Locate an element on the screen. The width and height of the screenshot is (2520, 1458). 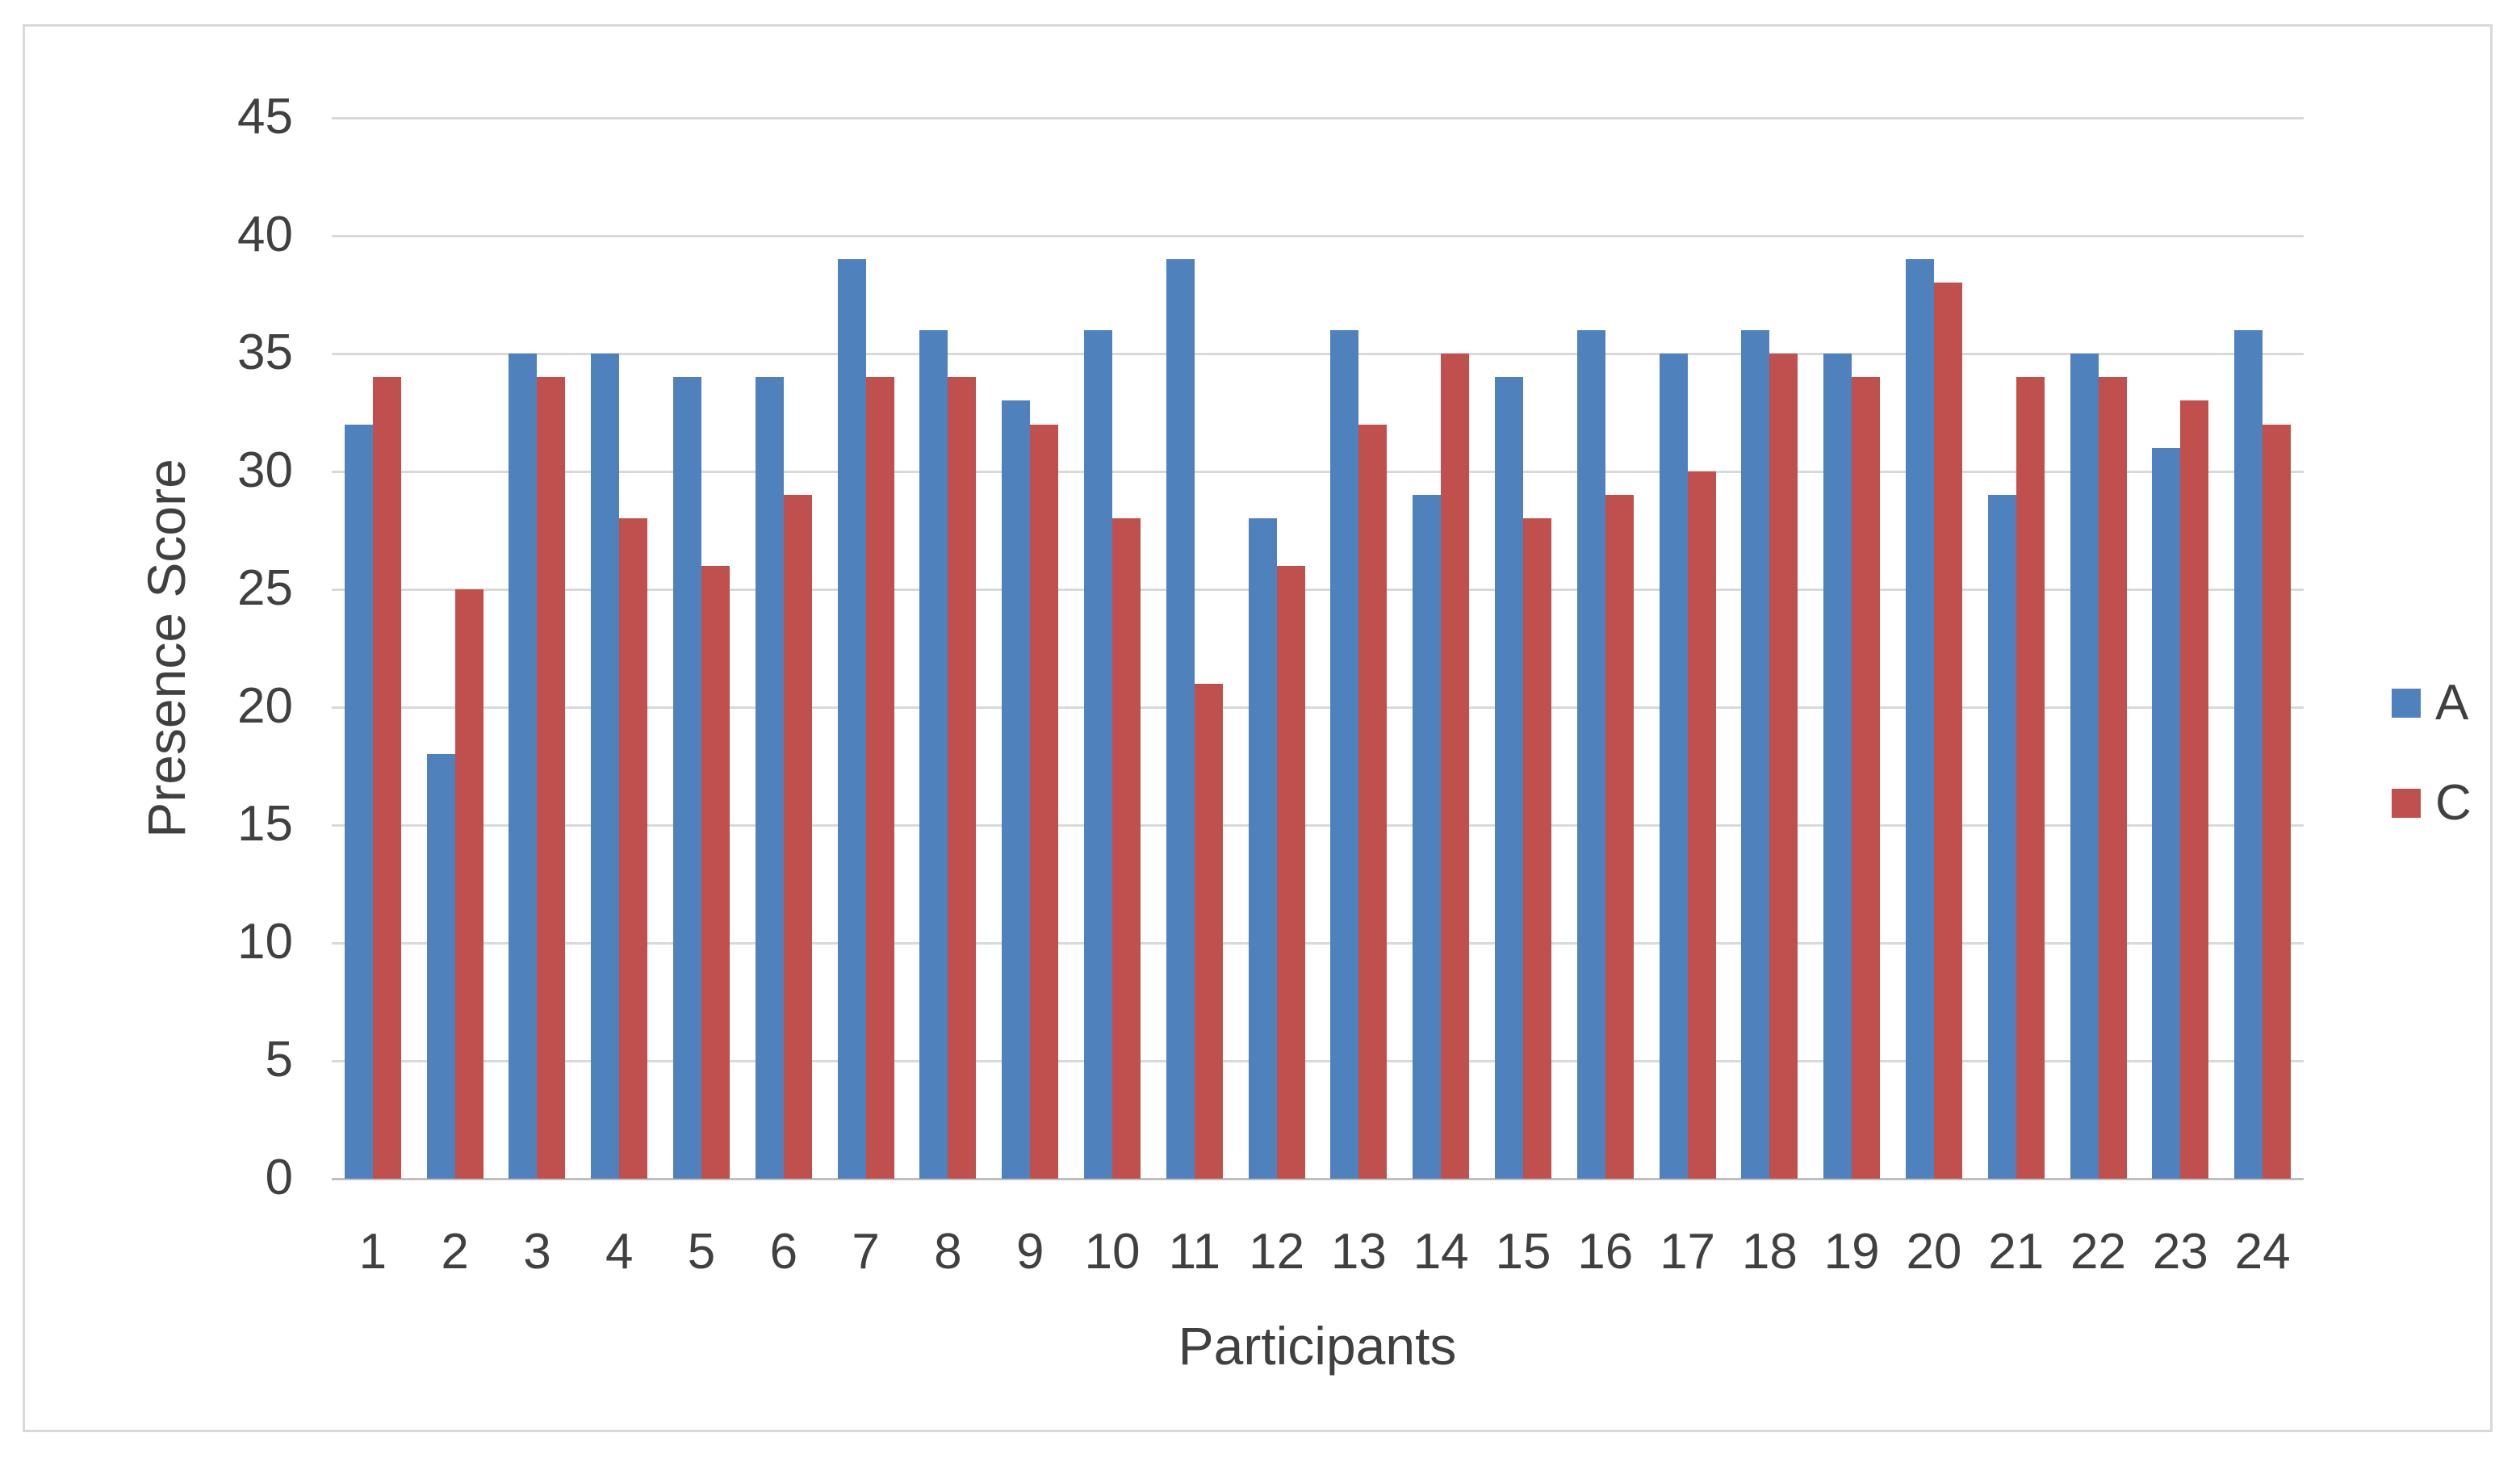
x-tick-label-7: 7 is located at coordinates (866, 1252).